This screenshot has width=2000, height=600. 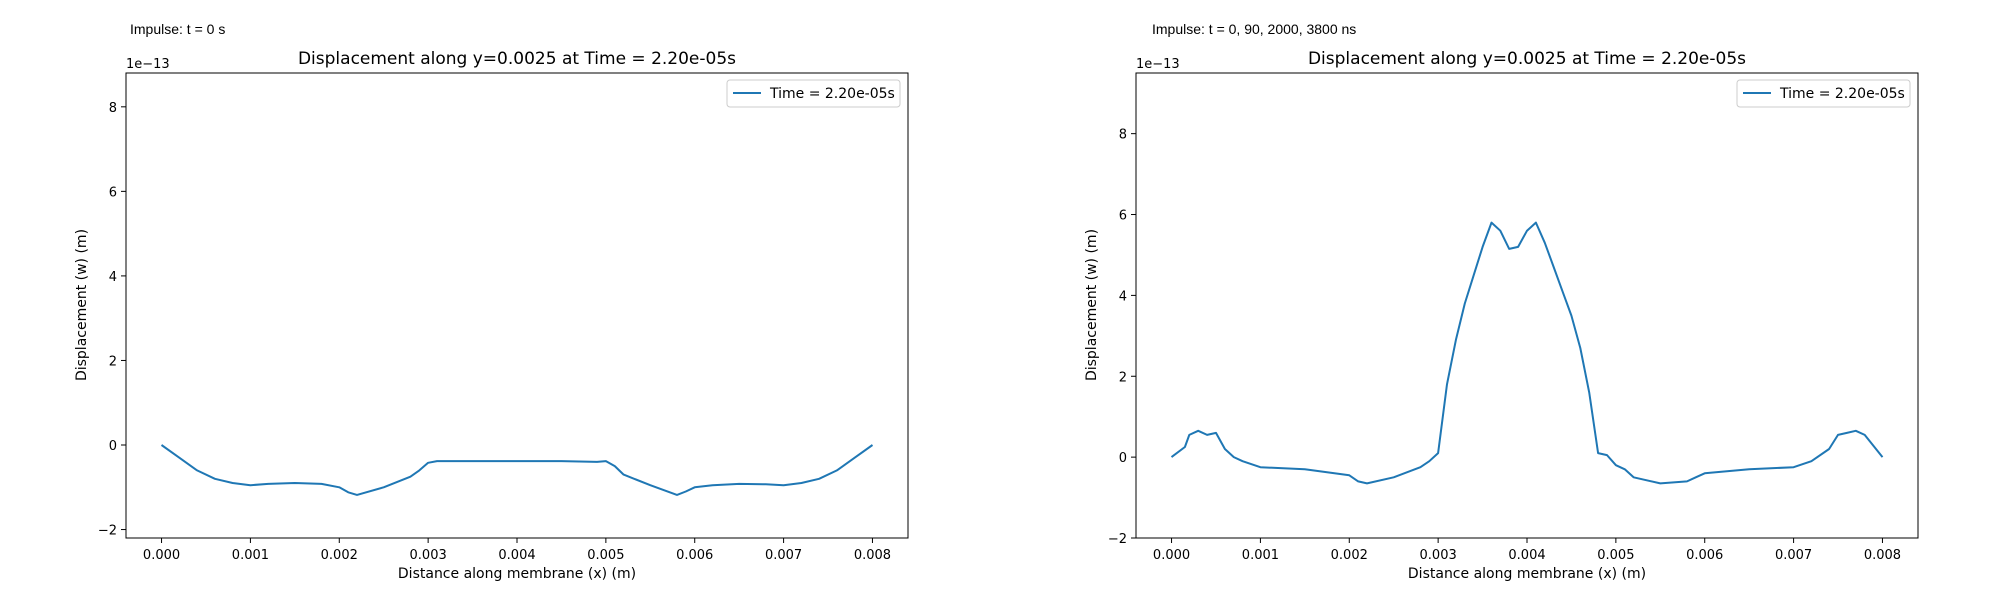 I want to click on series-line, so click(x=517, y=470).